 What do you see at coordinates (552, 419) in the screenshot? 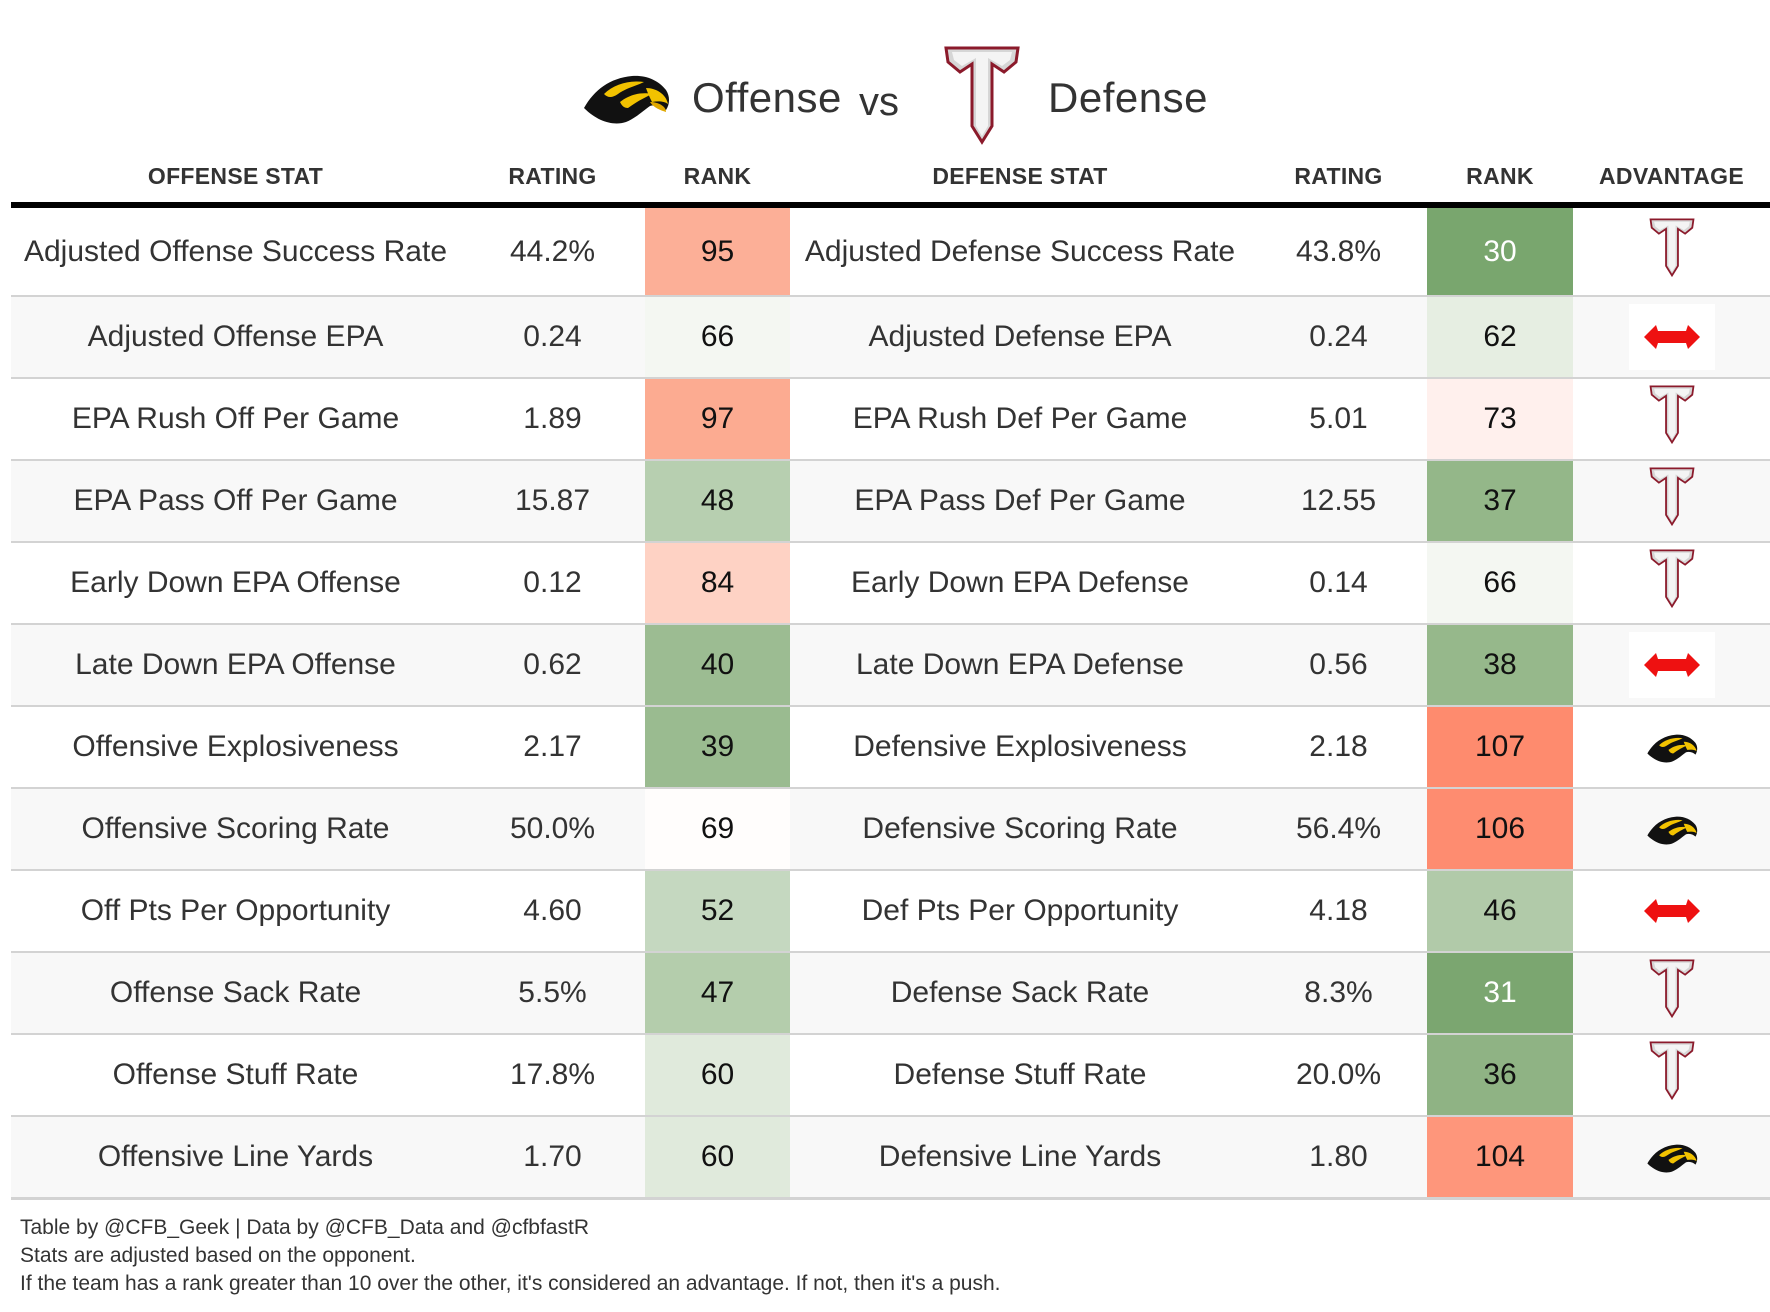
I see `offense-rating: 1.89` at bounding box center [552, 419].